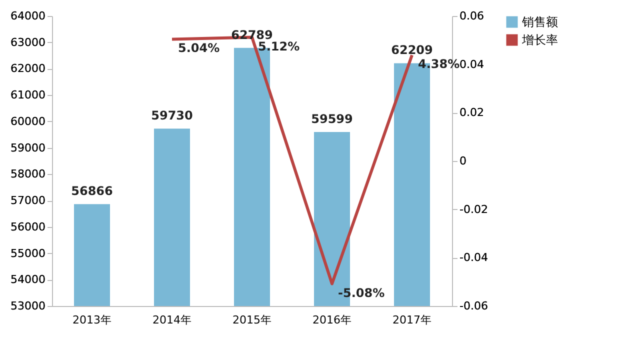 This screenshot has width=623, height=358. I want to click on data-label: 5.12%, so click(279, 46).